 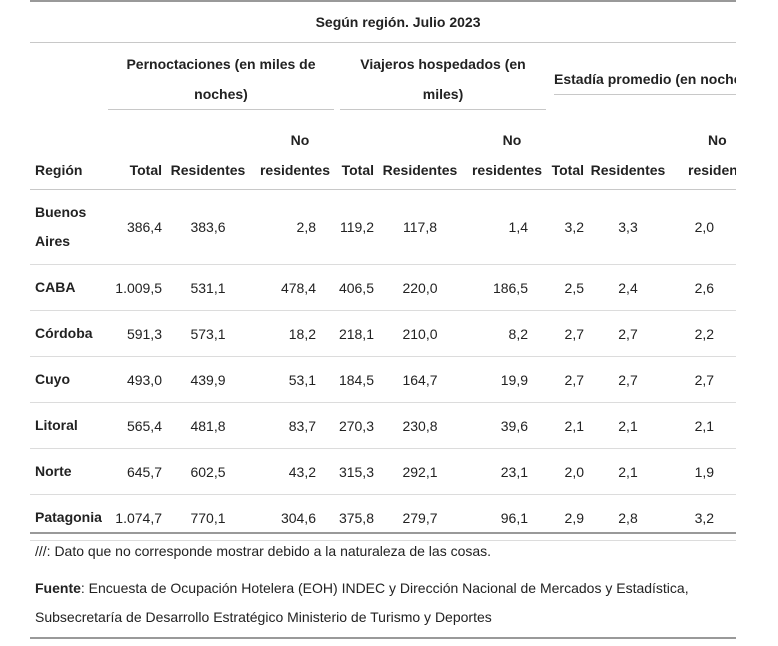 I want to click on table-cell: 1,4, so click(x=504, y=227).